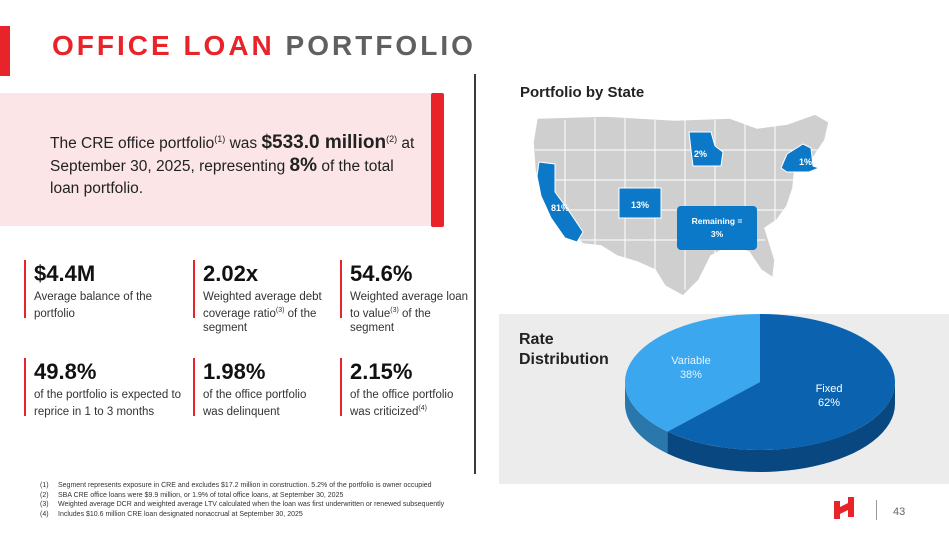  Describe the element at coordinates (646, 418) in the screenshot. I see `pie-side-variable` at that location.